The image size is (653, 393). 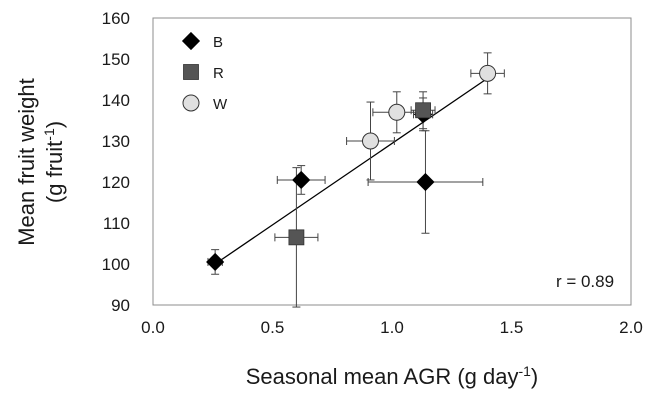 What do you see at coordinates (120, 305) in the screenshot?
I see `y-tick-label: 90` at bounding box center [120, 305].